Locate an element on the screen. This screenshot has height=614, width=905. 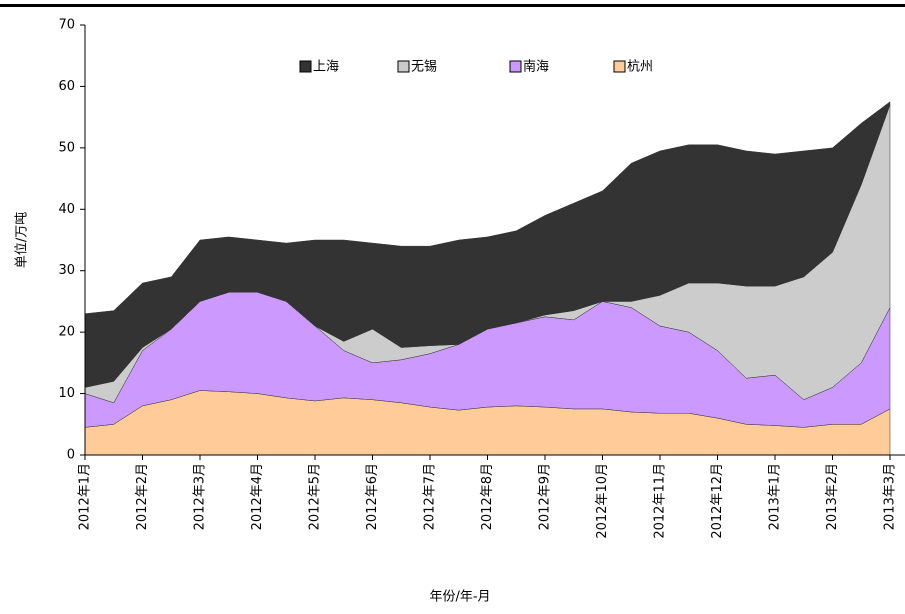
y-tick-label: 20 is located at coordinates (66, 332).